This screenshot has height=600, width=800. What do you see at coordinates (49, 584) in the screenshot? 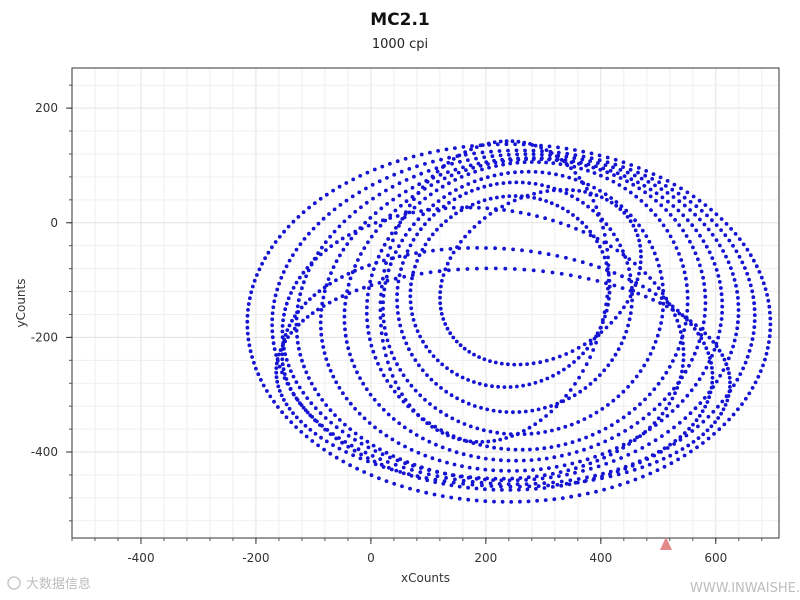
I see `watermark-left: 大数据信息` at bounding box center [49, 584].